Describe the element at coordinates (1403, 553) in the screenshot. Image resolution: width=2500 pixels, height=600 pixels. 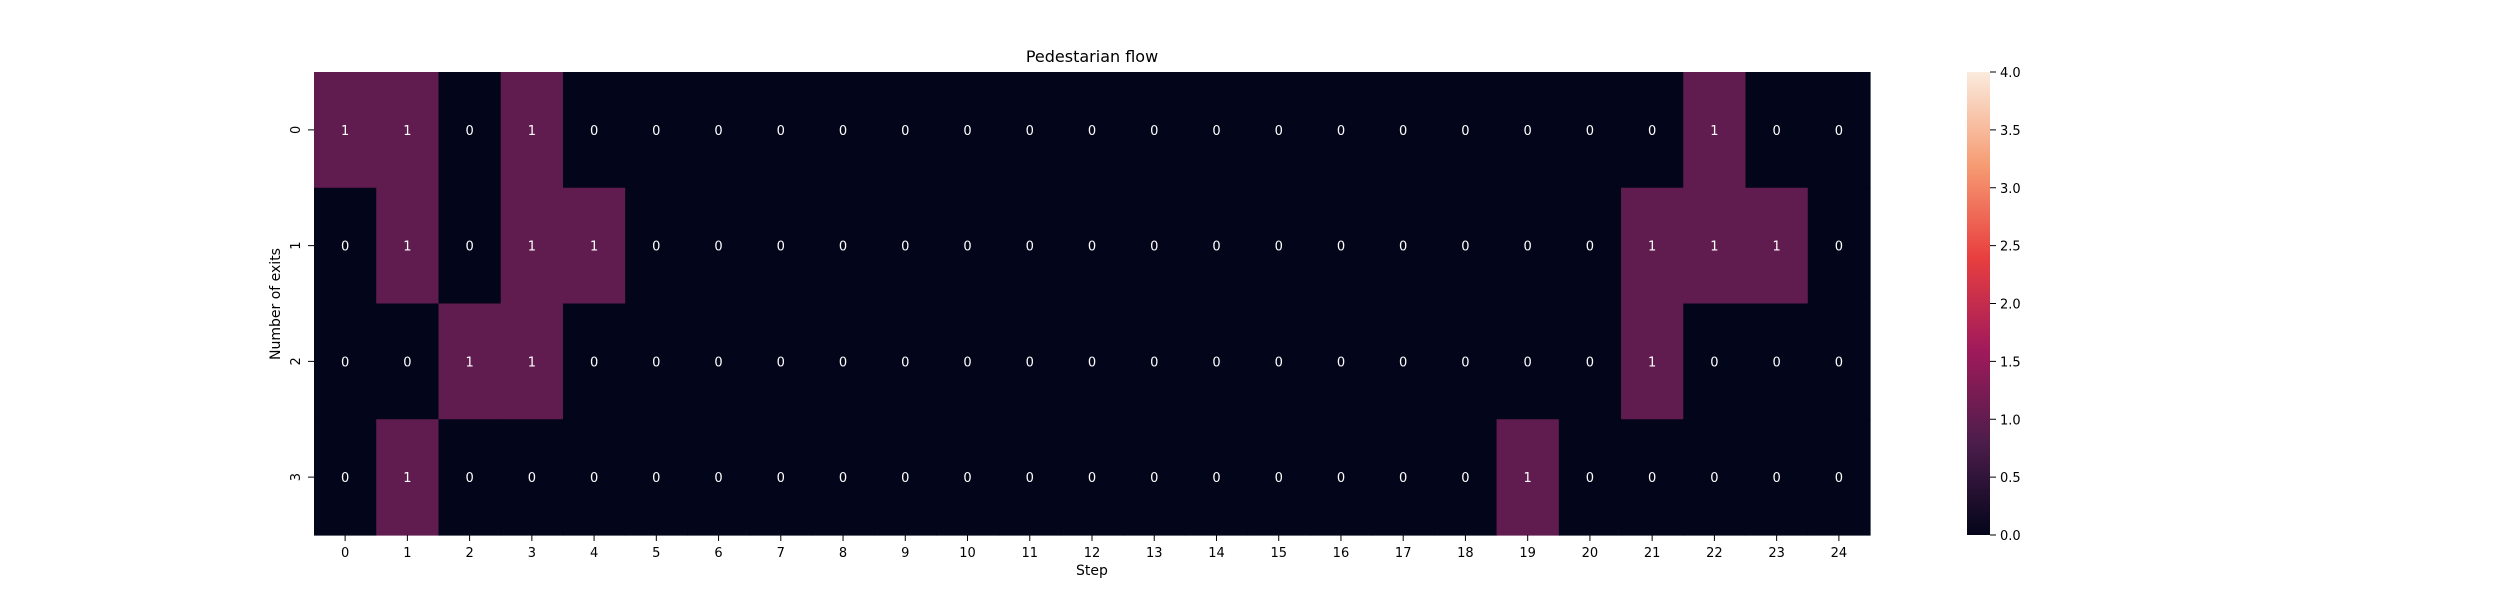
I see `x-tick-label: 17` at that location.